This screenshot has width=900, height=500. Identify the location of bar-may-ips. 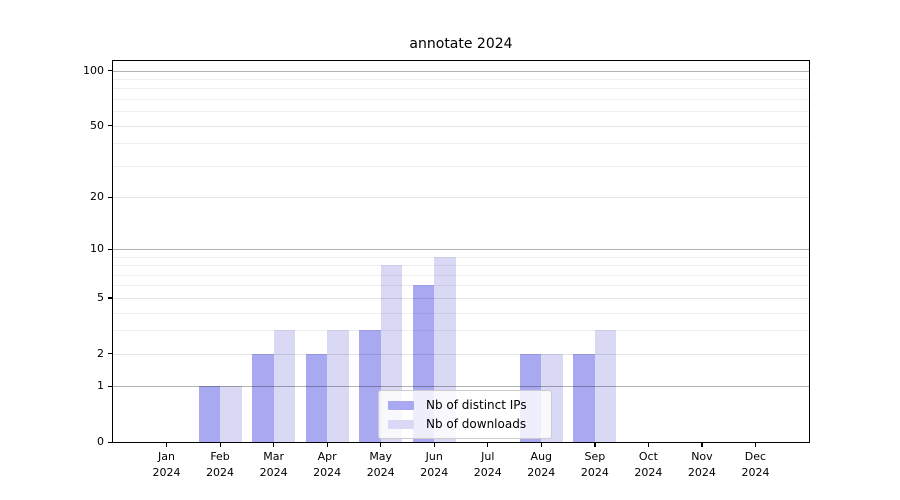
(370, 386).